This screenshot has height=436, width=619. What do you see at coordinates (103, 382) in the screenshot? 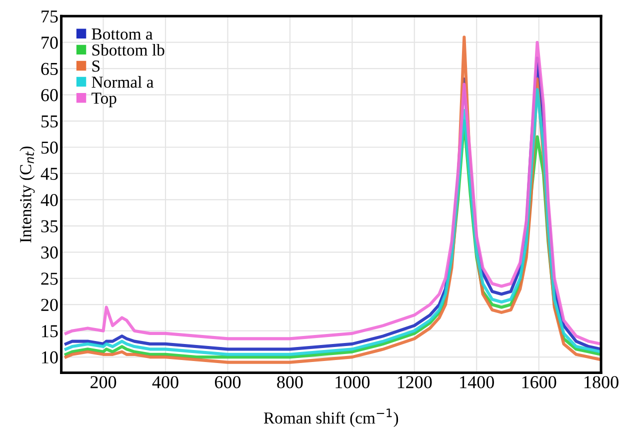
I see `x-tick-label: 200` at bounding box center [103, 382].